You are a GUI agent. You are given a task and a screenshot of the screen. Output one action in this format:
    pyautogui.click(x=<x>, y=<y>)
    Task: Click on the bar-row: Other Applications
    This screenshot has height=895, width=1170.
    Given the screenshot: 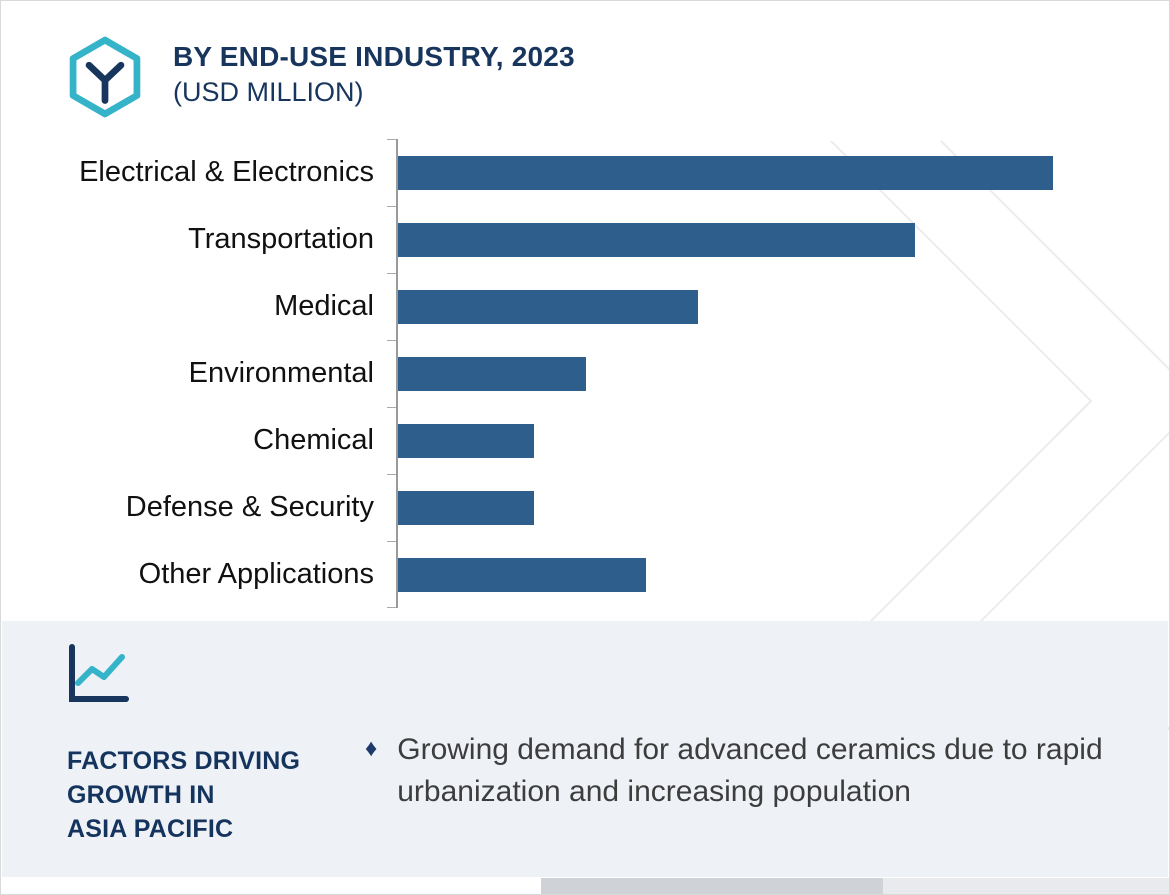 What is the action you would take?
    pyautogui.click(x=576, y=574)
    